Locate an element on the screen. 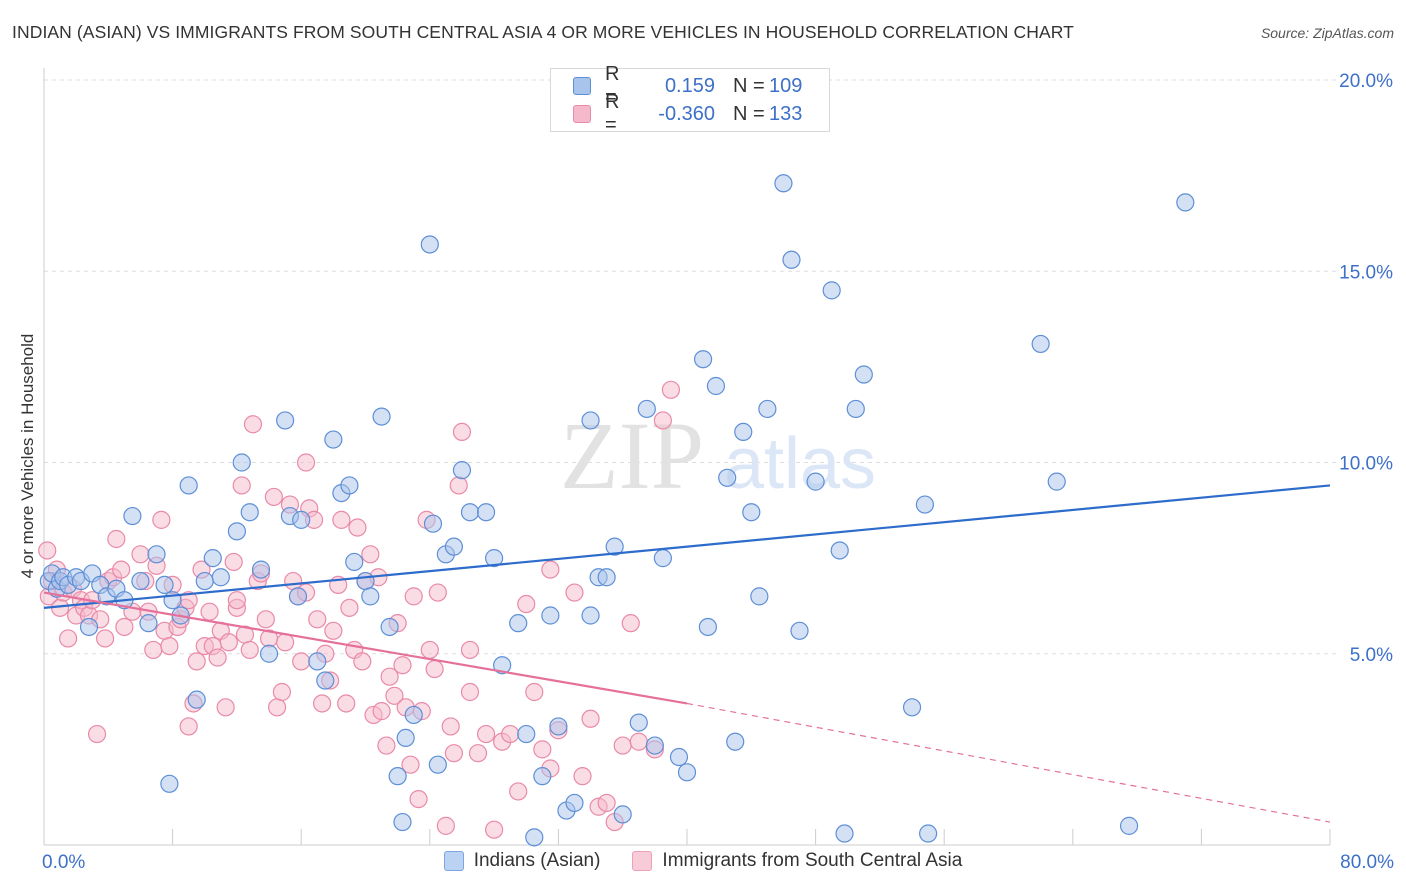  legend-r-label: R = is located at coordinates (612, 85).